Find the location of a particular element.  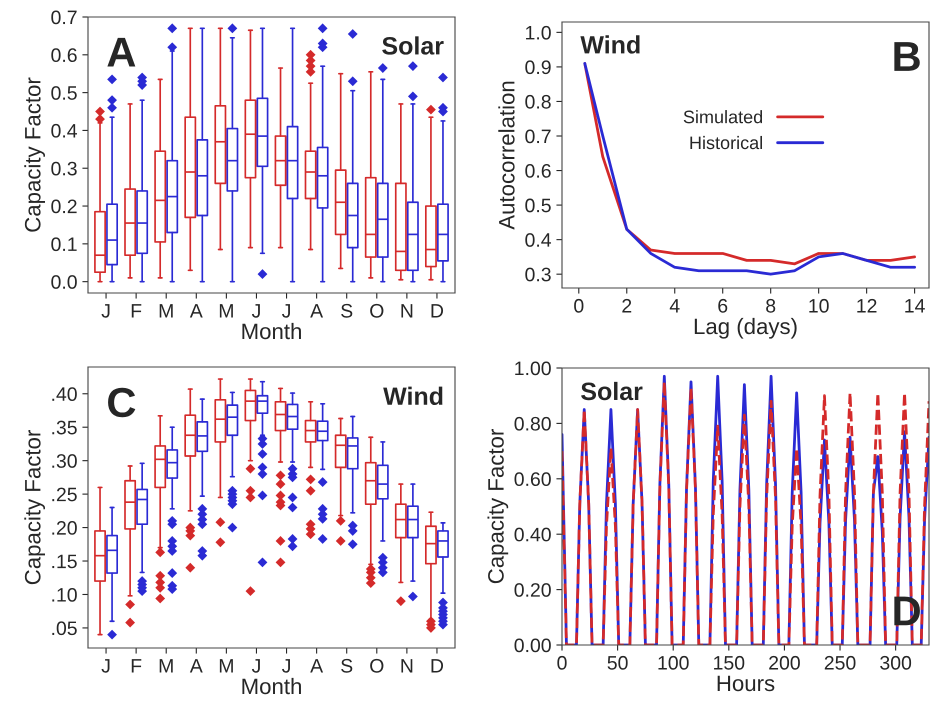

y-tick-label: .25 is located at coordinates (64, 495).